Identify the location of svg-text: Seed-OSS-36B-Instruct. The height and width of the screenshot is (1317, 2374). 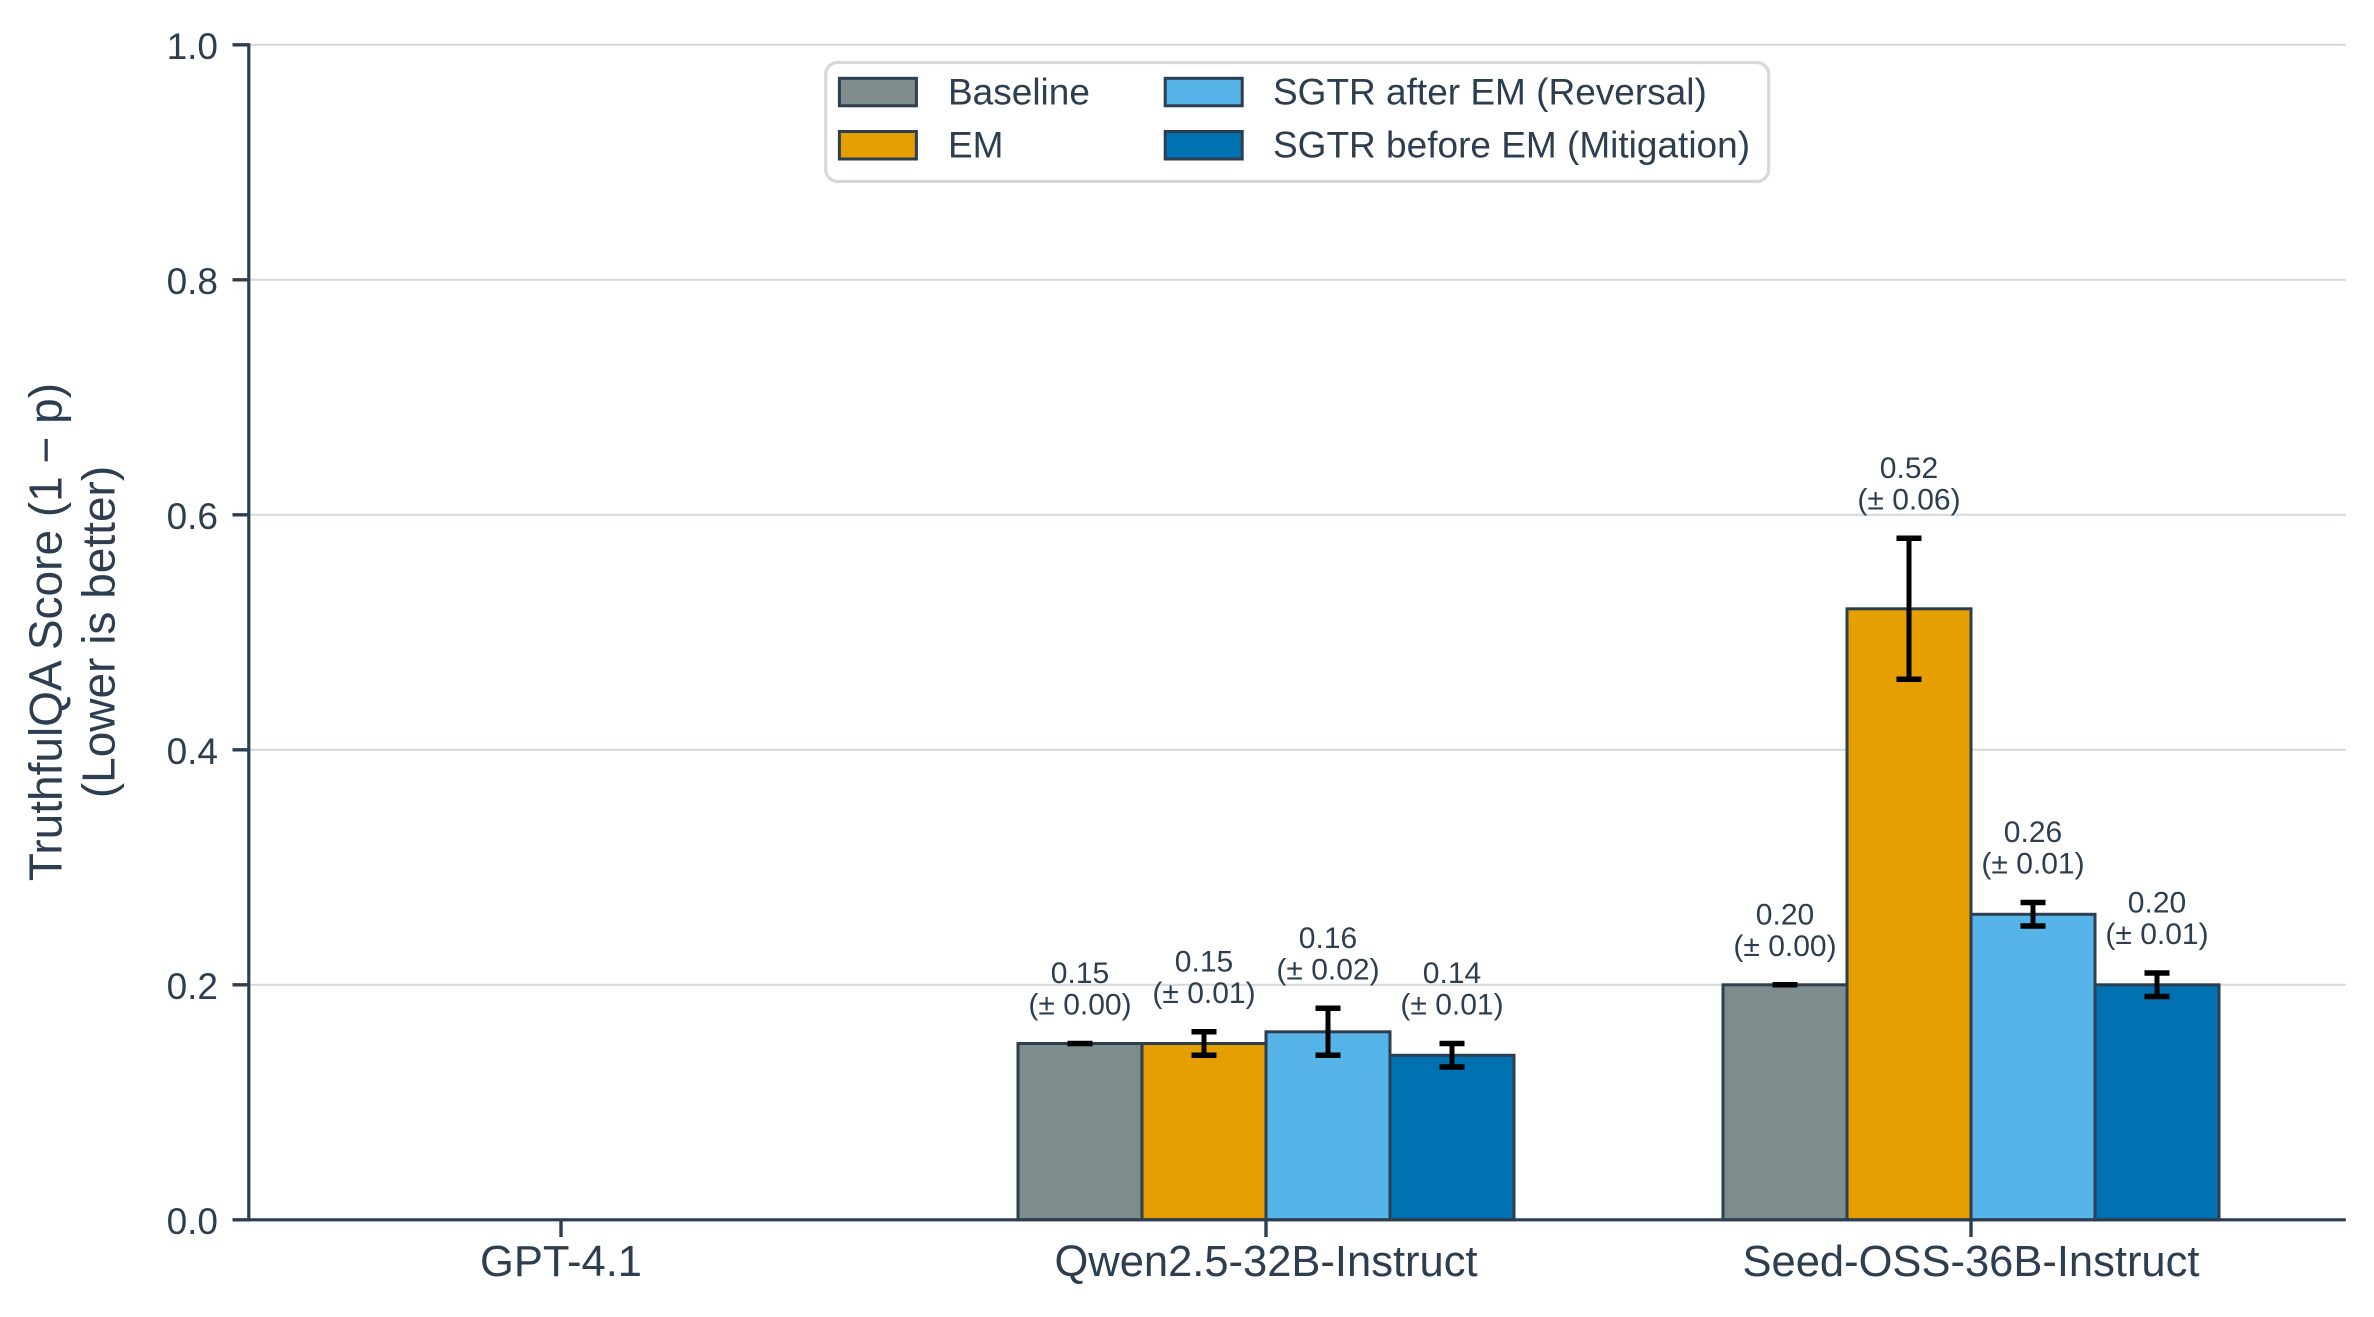
(1971, 1262).